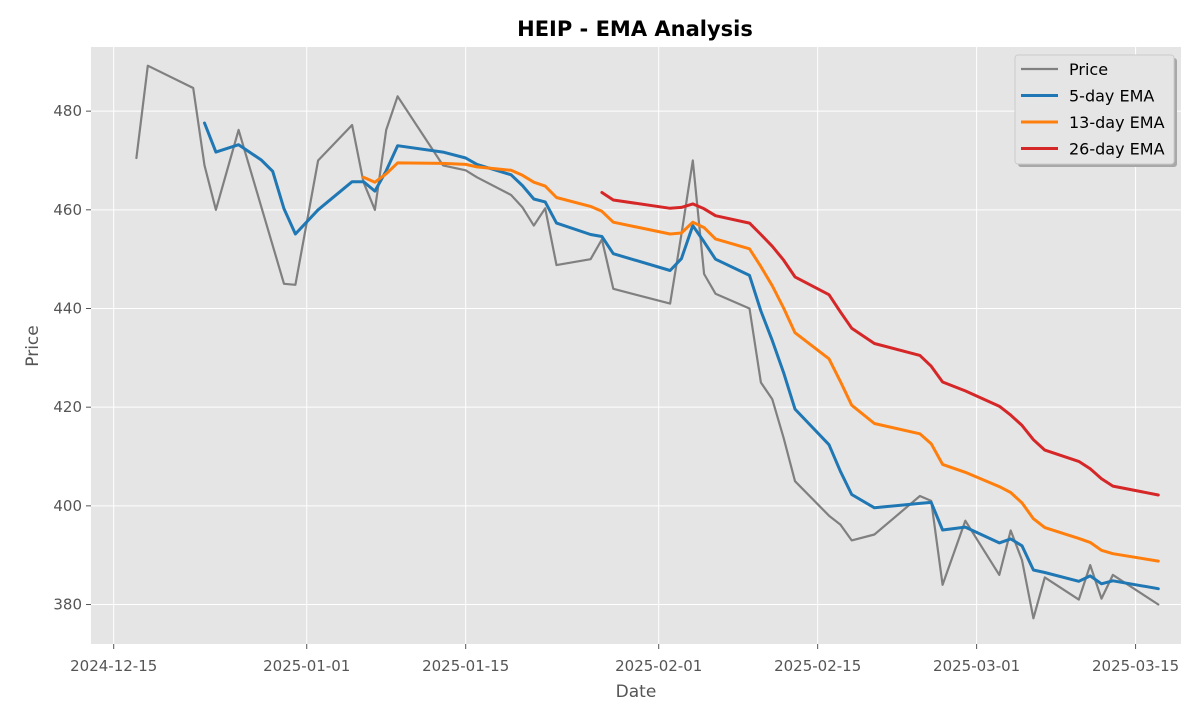  I want to click on legend: Price 5-day EMA 13-day EMA 26-day EMA, so click(1095, 110).